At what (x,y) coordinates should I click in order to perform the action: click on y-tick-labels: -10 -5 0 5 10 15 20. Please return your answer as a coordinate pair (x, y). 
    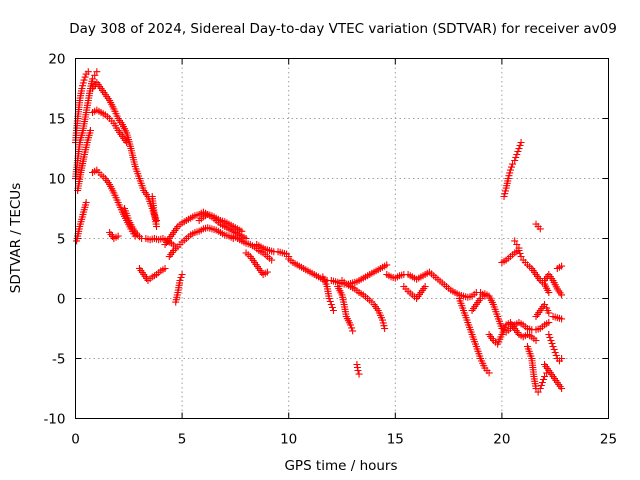
    Looking at the image, I should click on (54, 240).